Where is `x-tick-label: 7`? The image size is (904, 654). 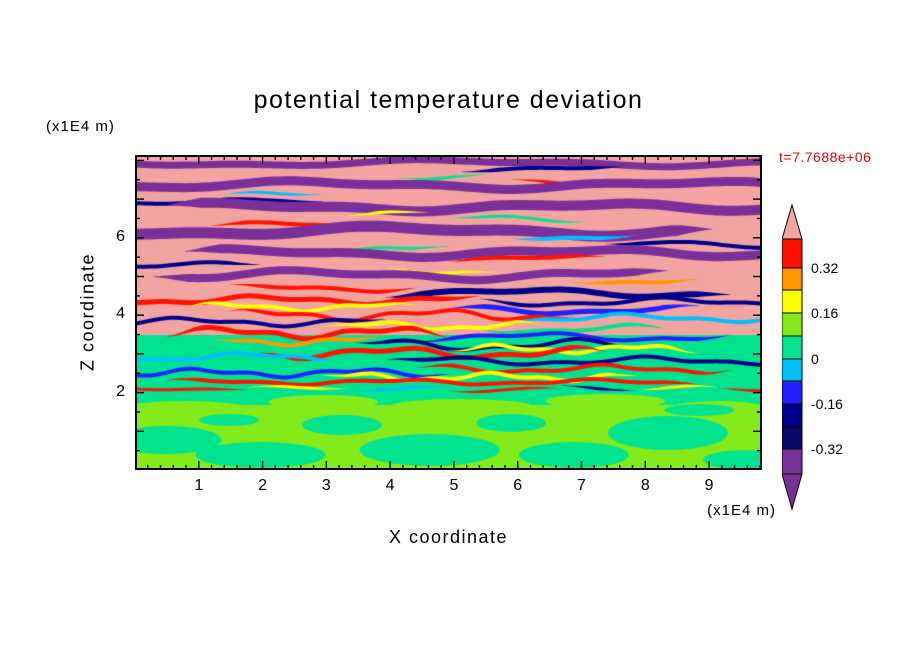 x-tick-label: 7 is located at coordinates (581, 485).